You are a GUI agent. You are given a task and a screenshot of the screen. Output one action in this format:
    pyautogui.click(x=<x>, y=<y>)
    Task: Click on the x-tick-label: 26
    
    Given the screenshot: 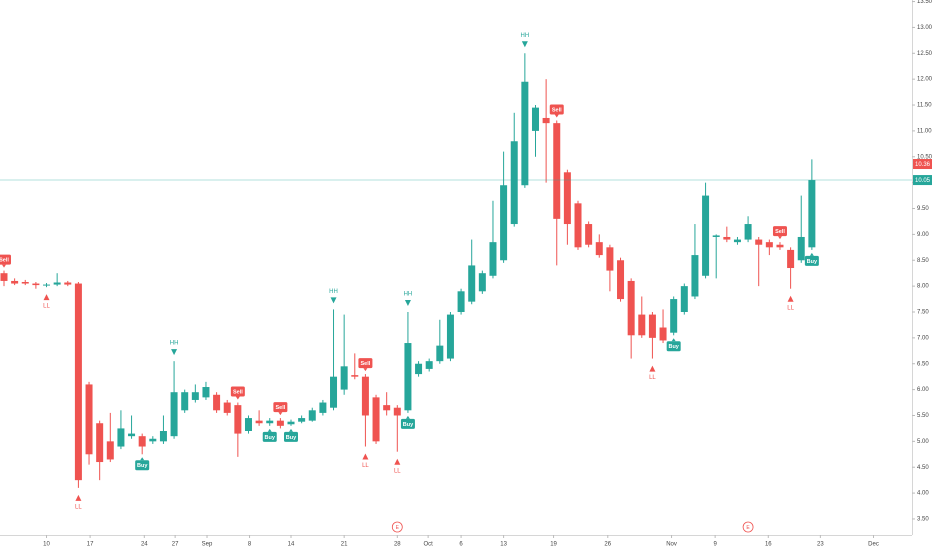 What is the action you would take?
    pyautogui.click(x=607, y=545)
    